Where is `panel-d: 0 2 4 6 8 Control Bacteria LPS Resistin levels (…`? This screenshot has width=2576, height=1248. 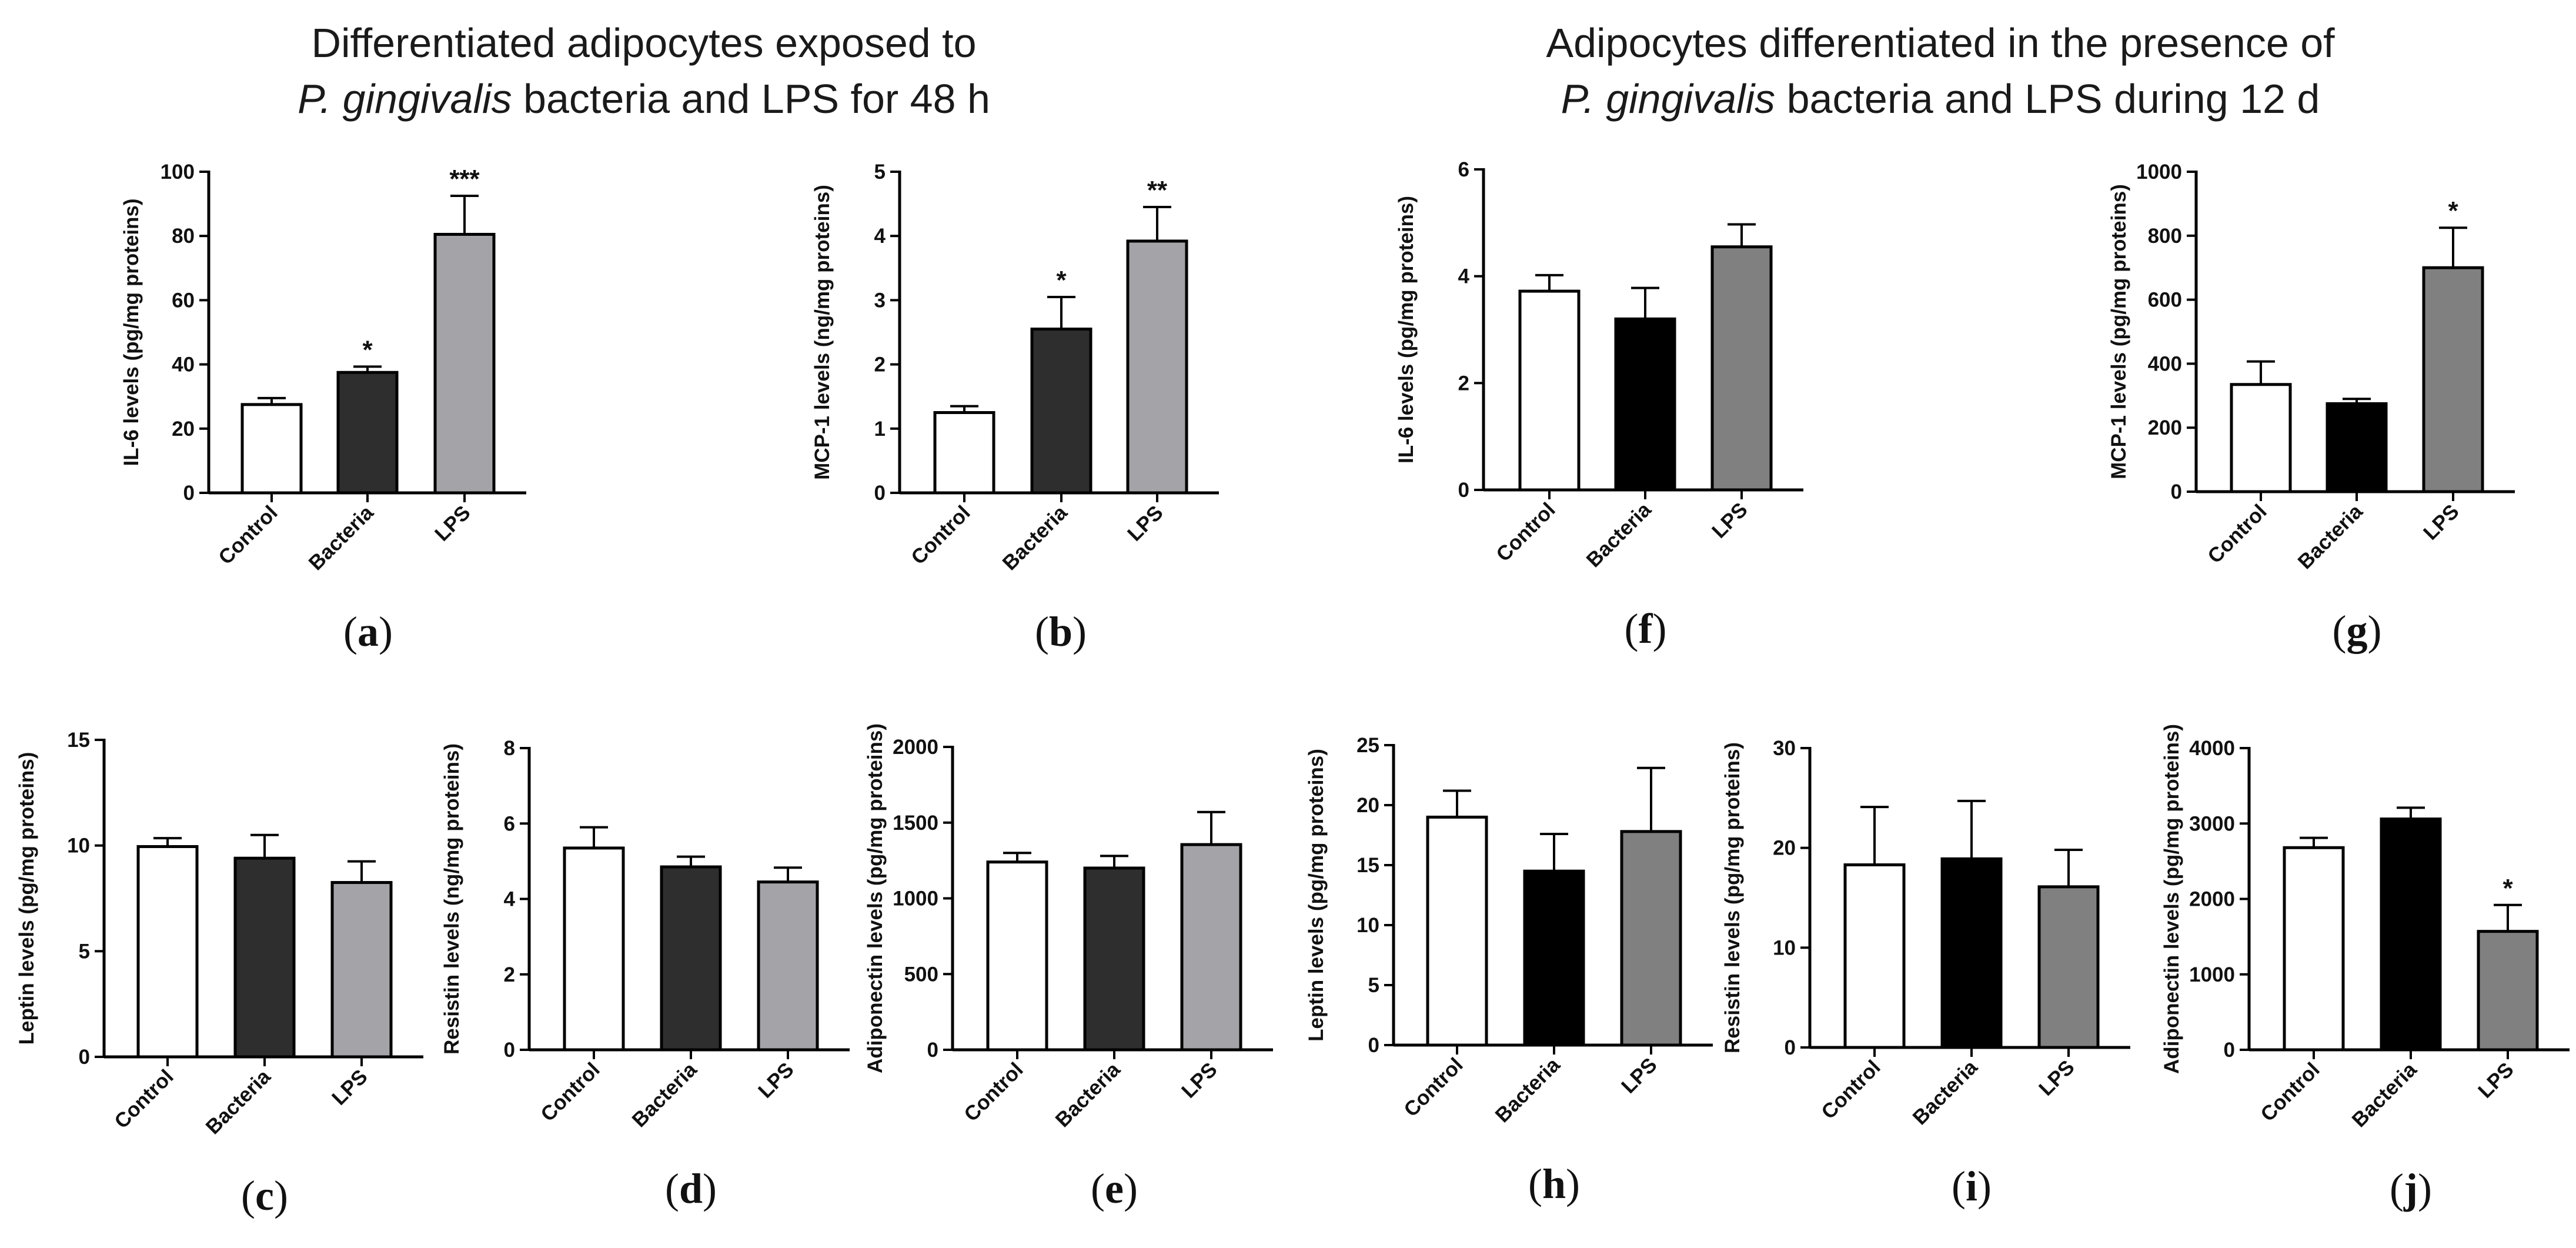
panel-d: 0 2 4 6 8 Control Bacteria LPS Resistin levels (… is located at coordinates (645, 974).